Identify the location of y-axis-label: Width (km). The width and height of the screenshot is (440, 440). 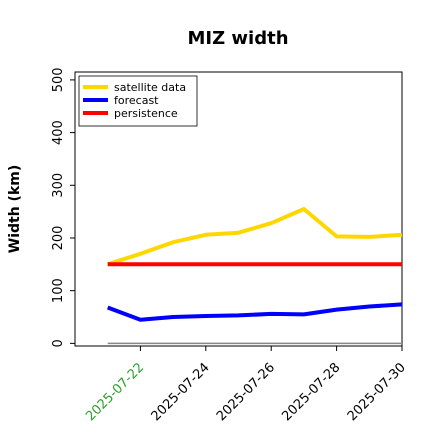
(15, 209).